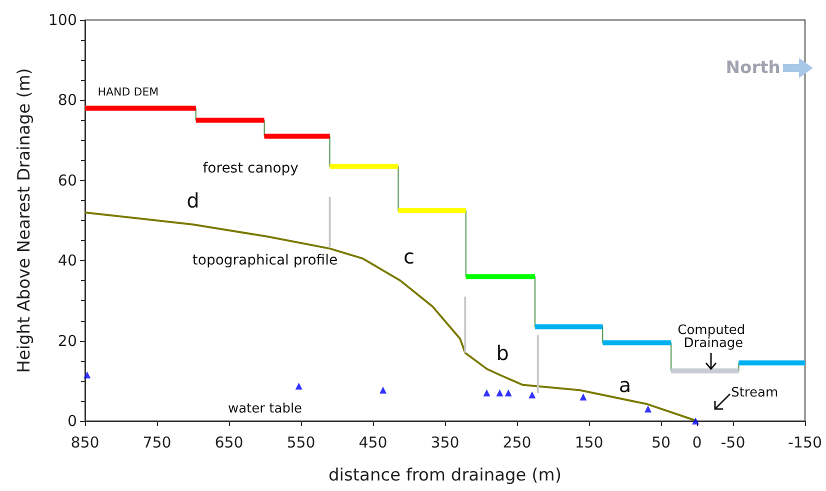 This screenshot has width=826, height=491. What do you see at coordinates (157, 443) in the screenshot?
I see `x-tick-label: 750` at bounding box center [157, 443].